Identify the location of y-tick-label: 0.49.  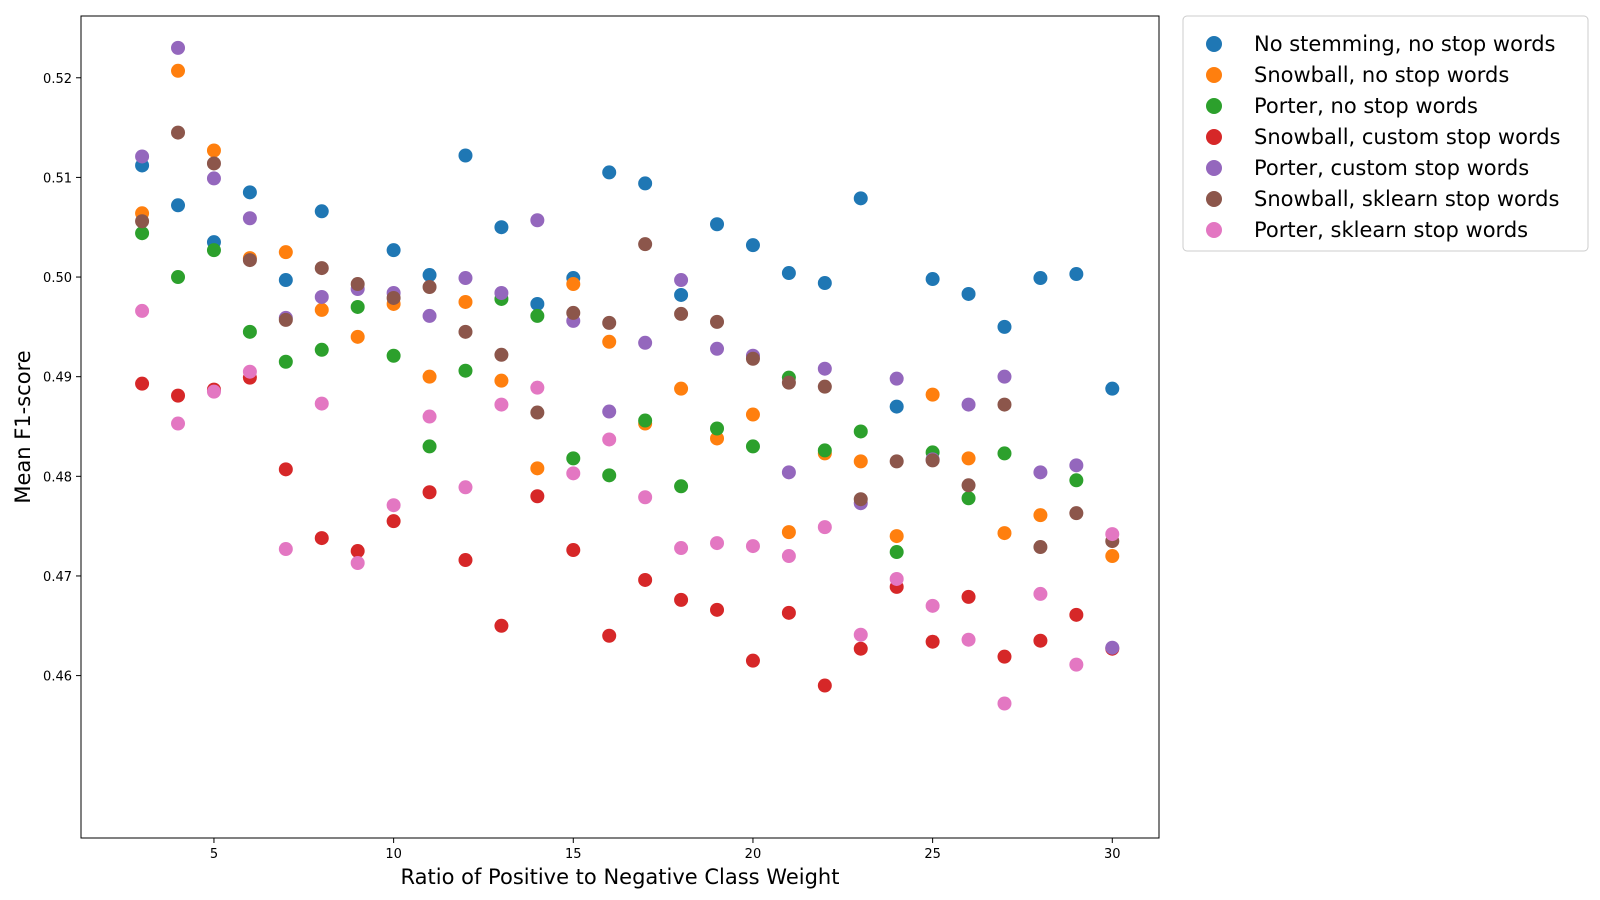
(57, 378).